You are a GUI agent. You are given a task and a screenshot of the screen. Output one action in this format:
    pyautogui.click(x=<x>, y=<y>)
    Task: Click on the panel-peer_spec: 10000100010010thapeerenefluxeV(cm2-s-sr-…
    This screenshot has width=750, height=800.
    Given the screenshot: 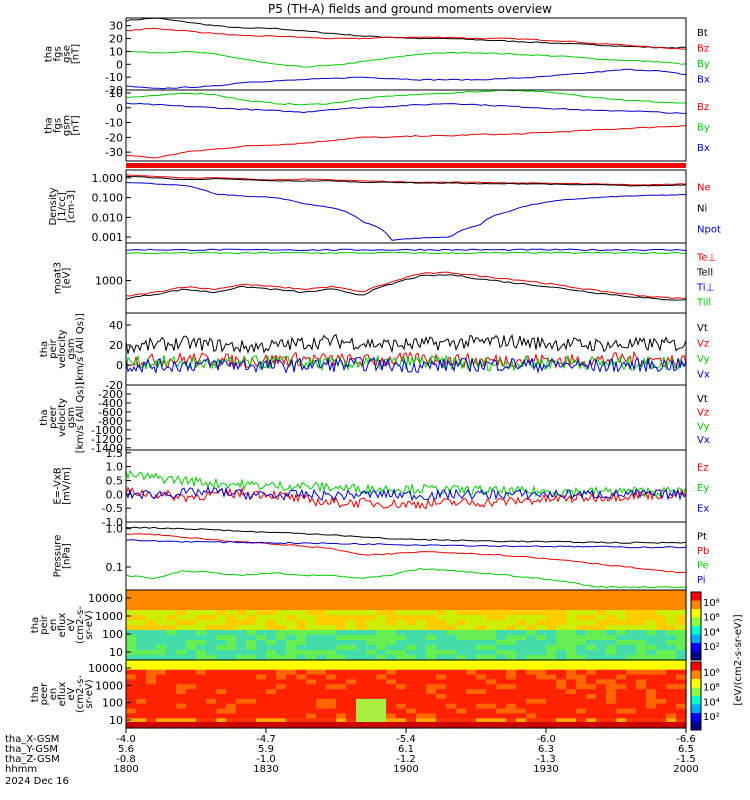 What is the action you would take?
    pyautogui.click(x=358, y=694)
    